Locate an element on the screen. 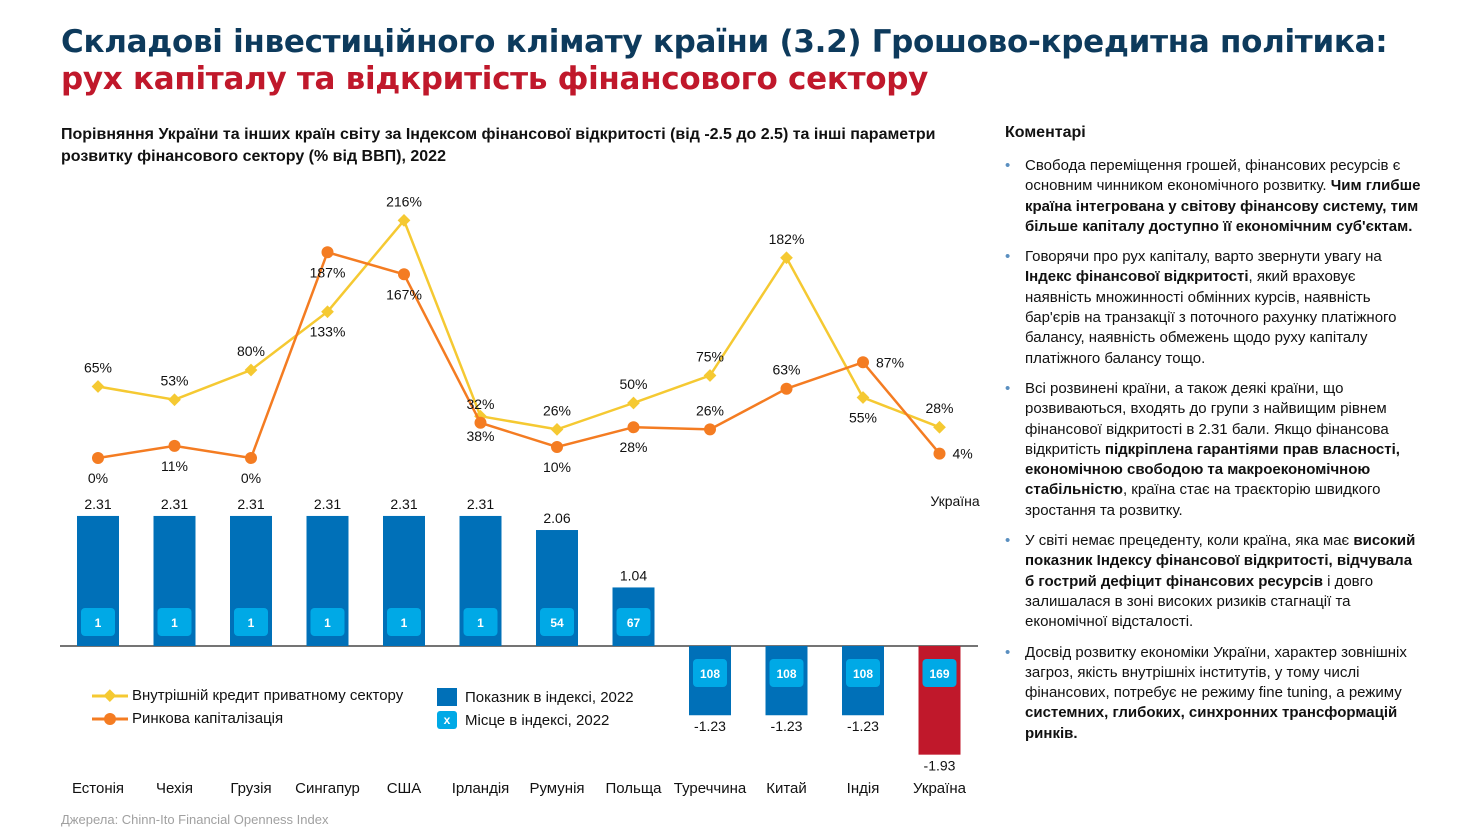  line-value-label: 80% is located at coordinates (251, 351).